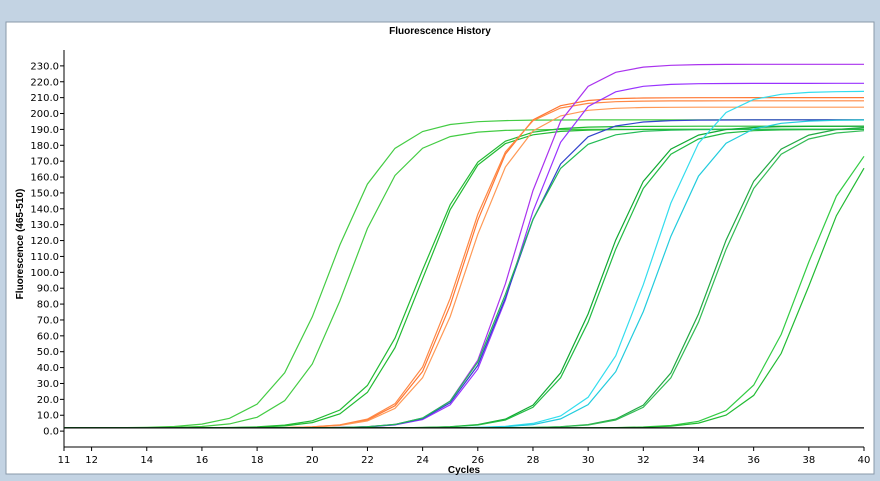 This screenshot has height=481, width=880. What do you see at coordinates (48, 336) in the screenshot?
I see `y-tick-label: 60.0` at bounding box center [48, 336].